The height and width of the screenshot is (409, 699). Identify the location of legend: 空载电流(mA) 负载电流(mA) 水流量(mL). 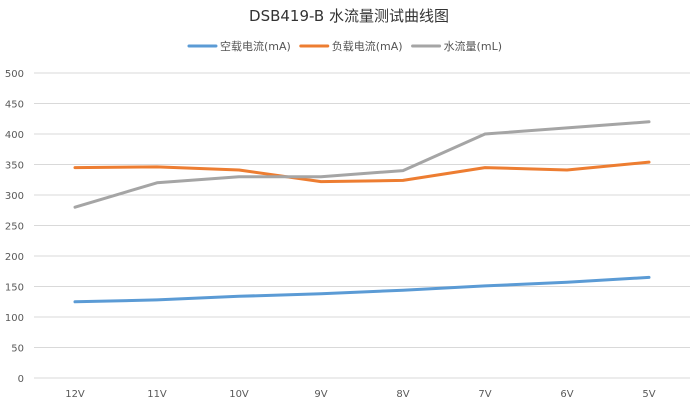
(344, 46).